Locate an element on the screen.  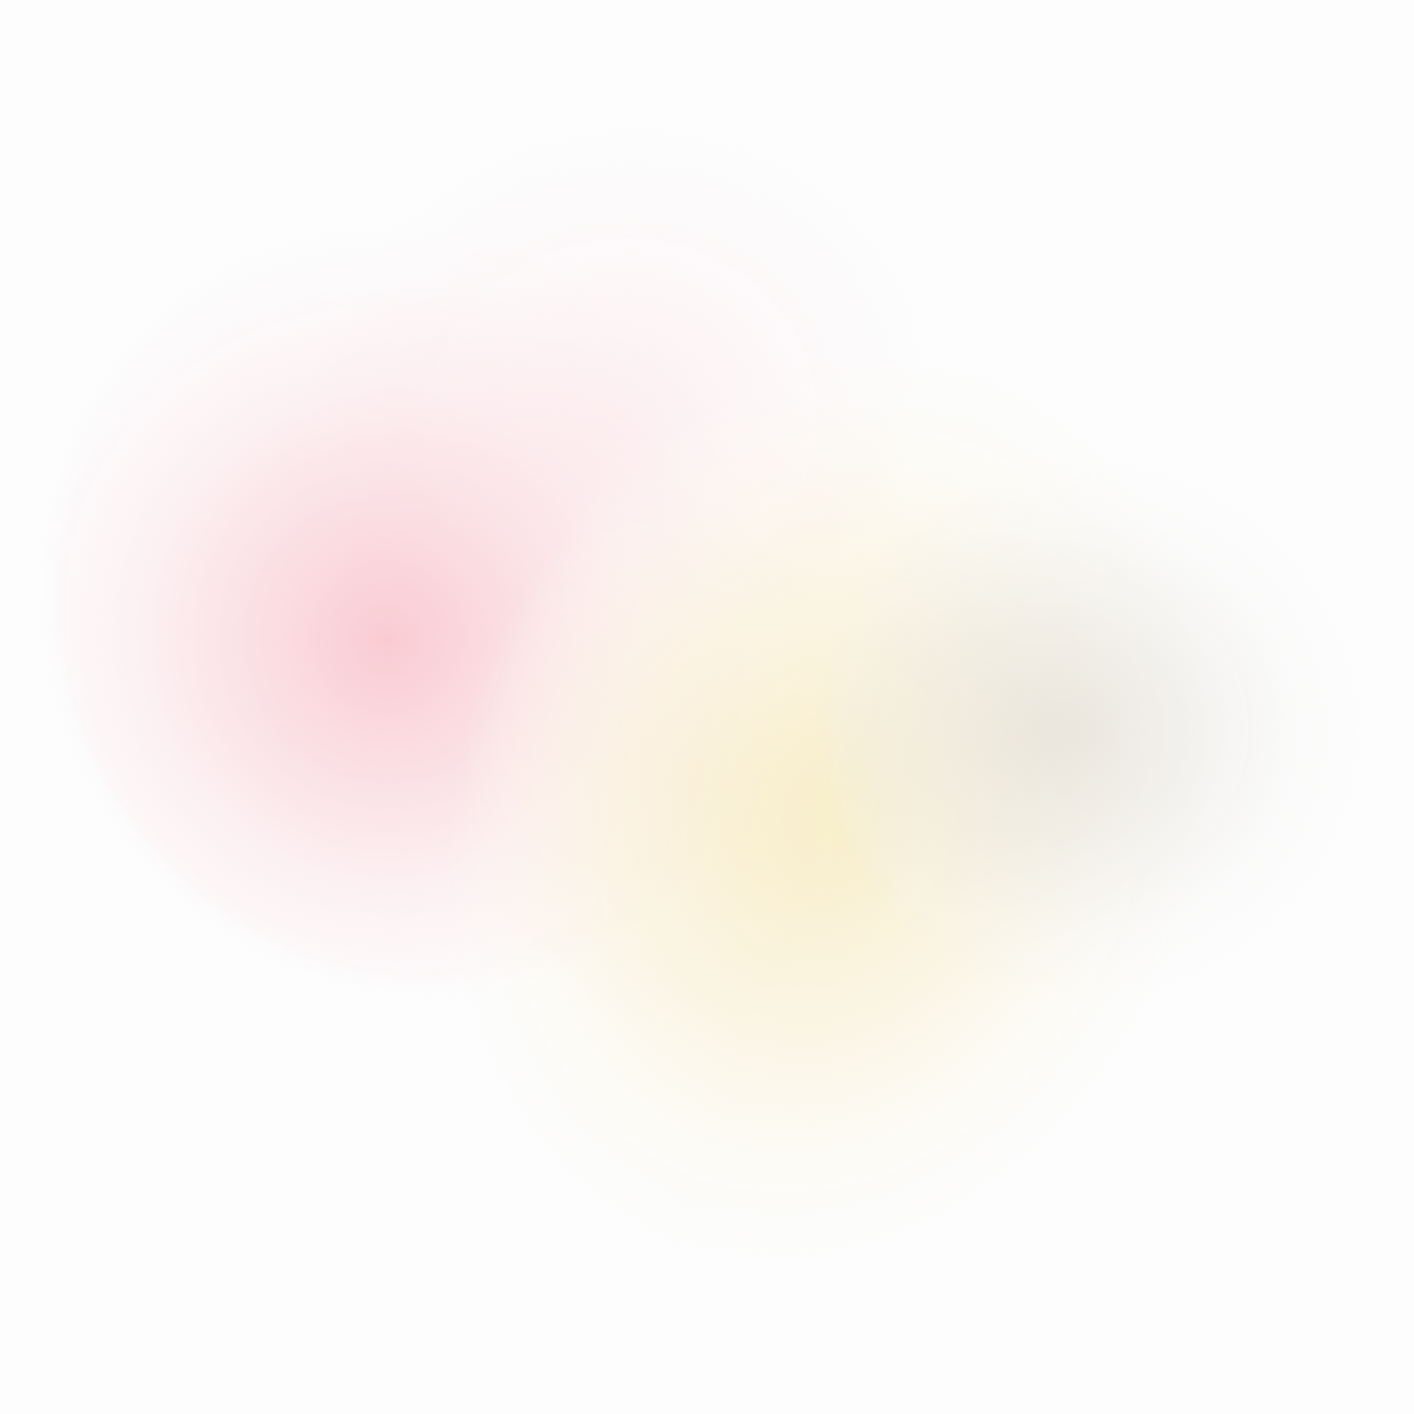
grey-shade-blob is located at coordinates (1090, 730).